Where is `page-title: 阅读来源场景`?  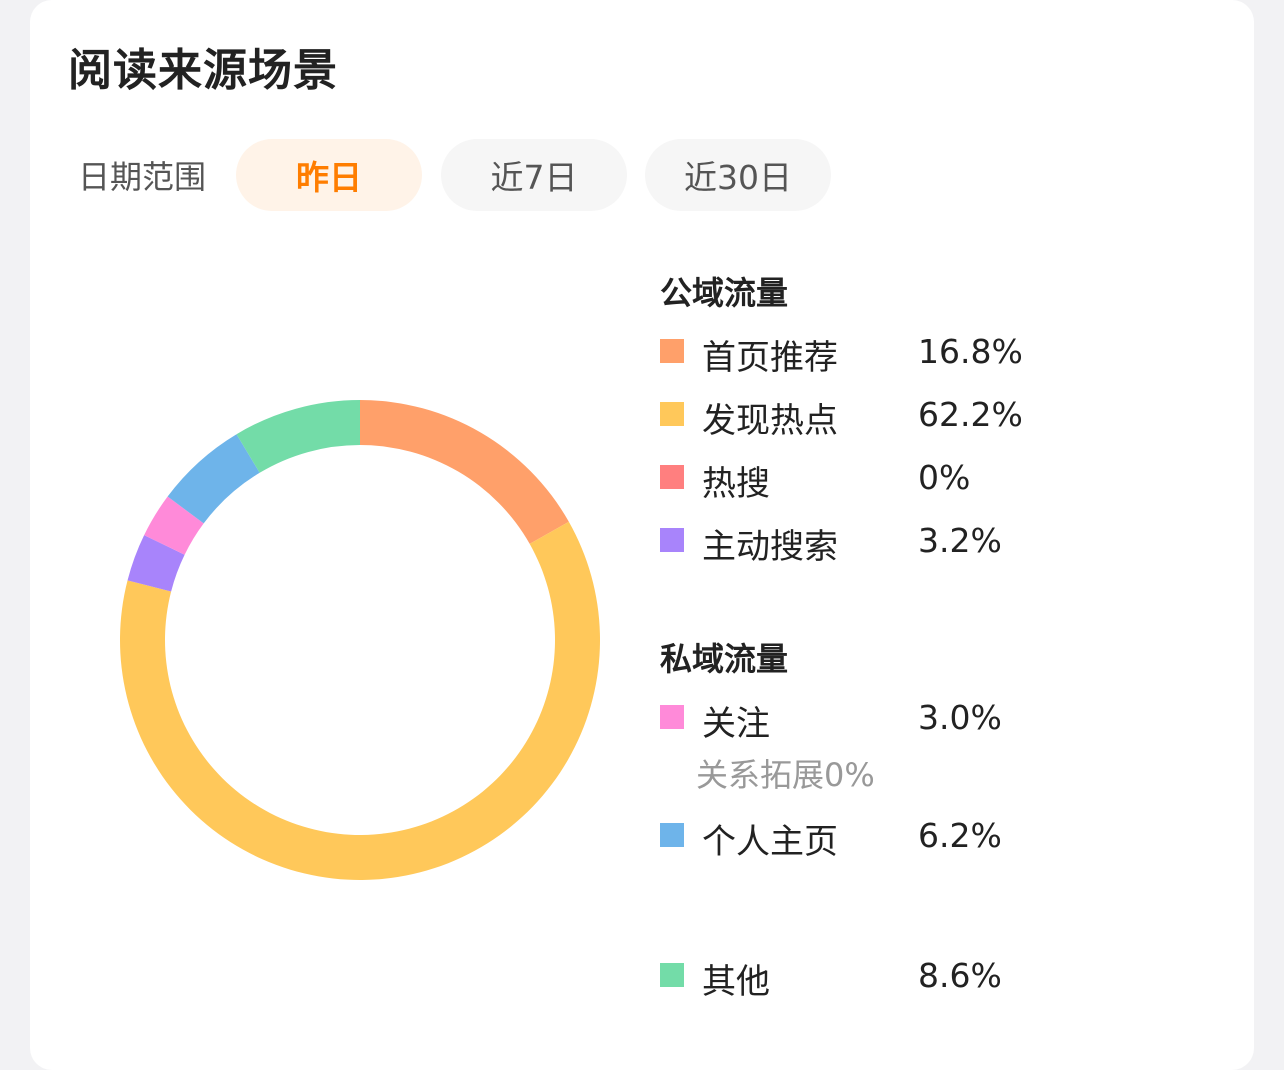 page-title: 阅读来源场景 is located at coordinates (203, 70).